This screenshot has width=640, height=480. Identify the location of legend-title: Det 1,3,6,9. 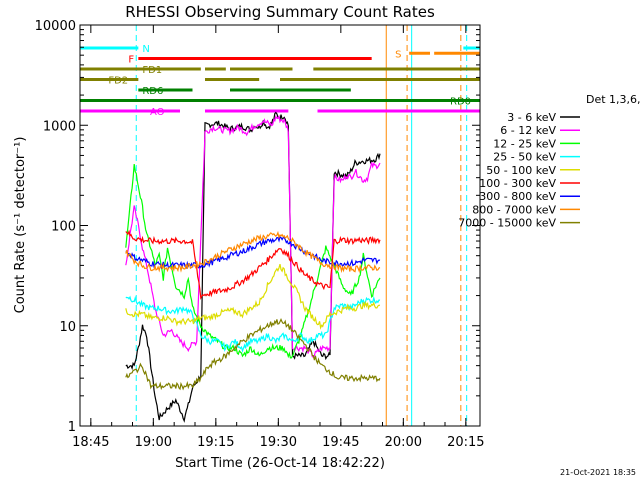
(613, 99).